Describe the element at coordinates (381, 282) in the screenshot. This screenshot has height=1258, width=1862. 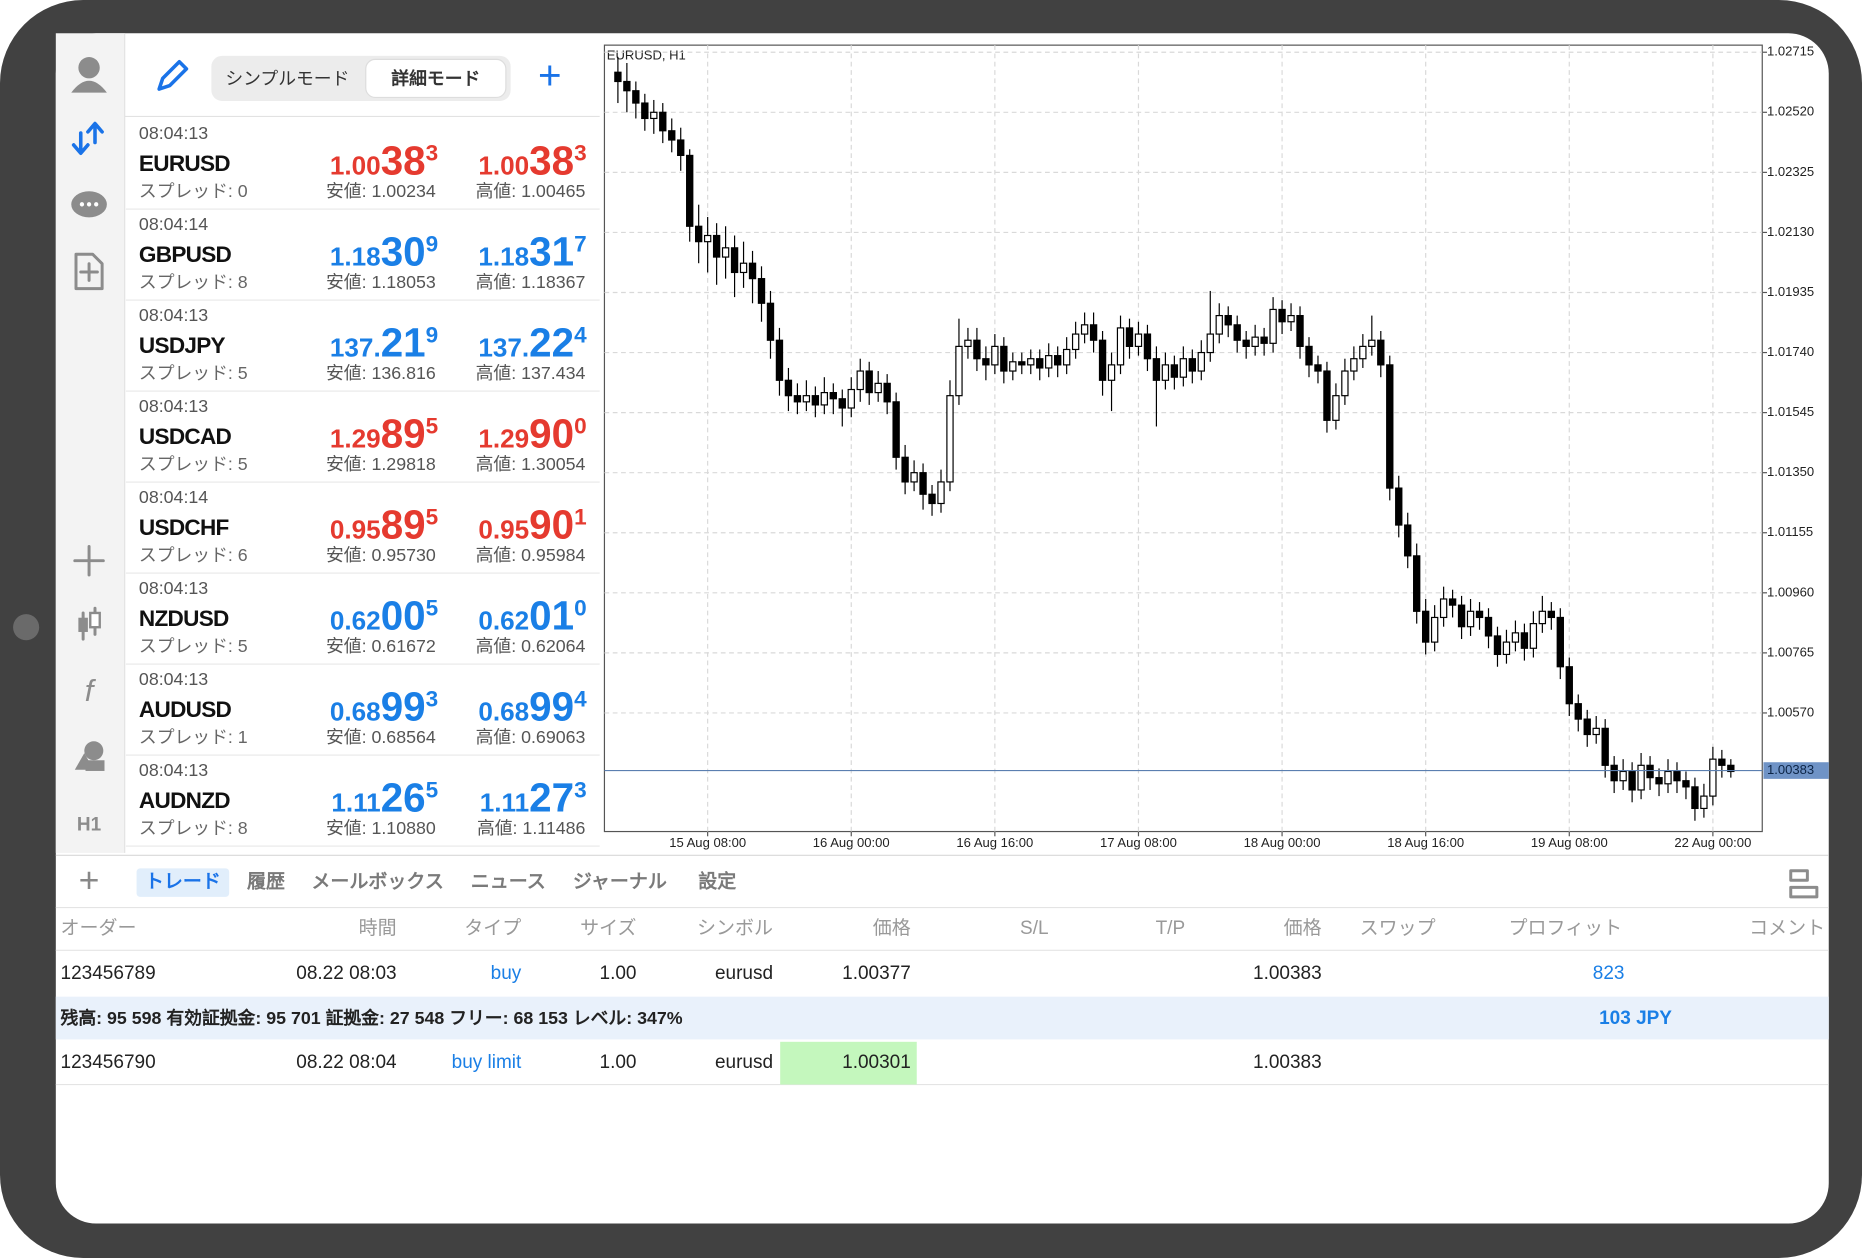
I see `quote-low: 安値: 1.18053` at that location.